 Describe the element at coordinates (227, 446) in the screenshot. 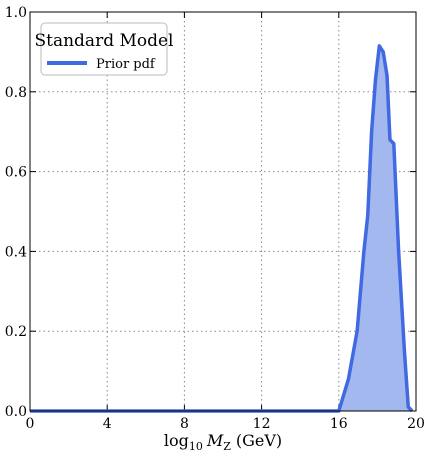

I see `x-axis-label-part: Z` at that location.